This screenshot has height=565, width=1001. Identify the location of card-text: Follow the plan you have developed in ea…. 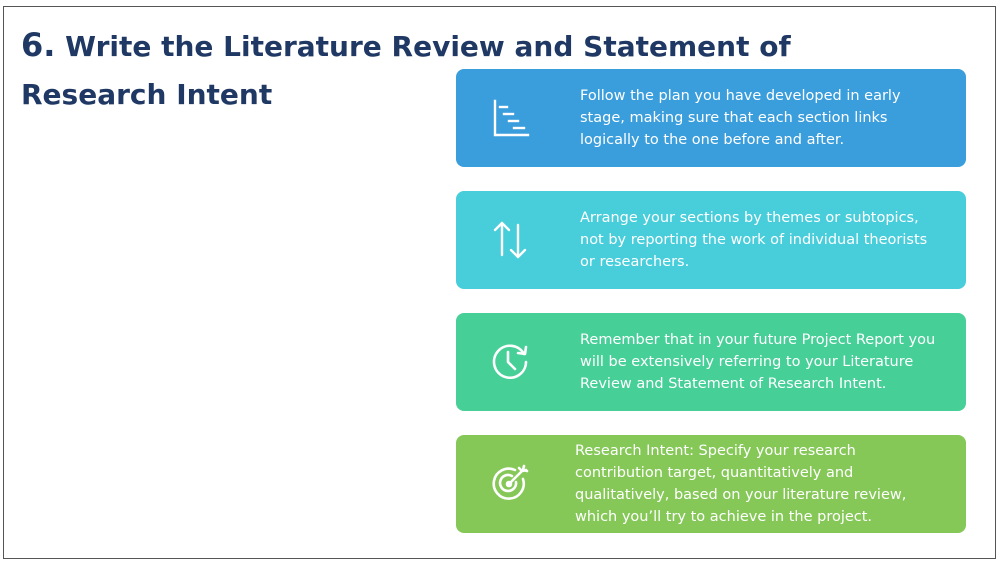
(740, 118).